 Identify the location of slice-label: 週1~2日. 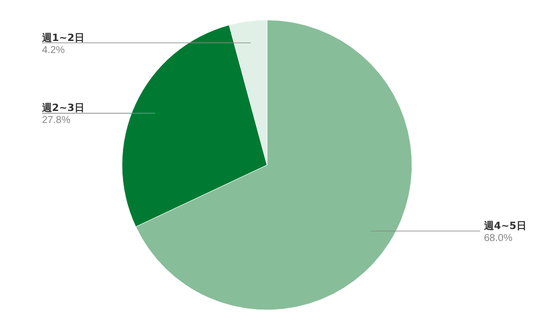
(62, 38).